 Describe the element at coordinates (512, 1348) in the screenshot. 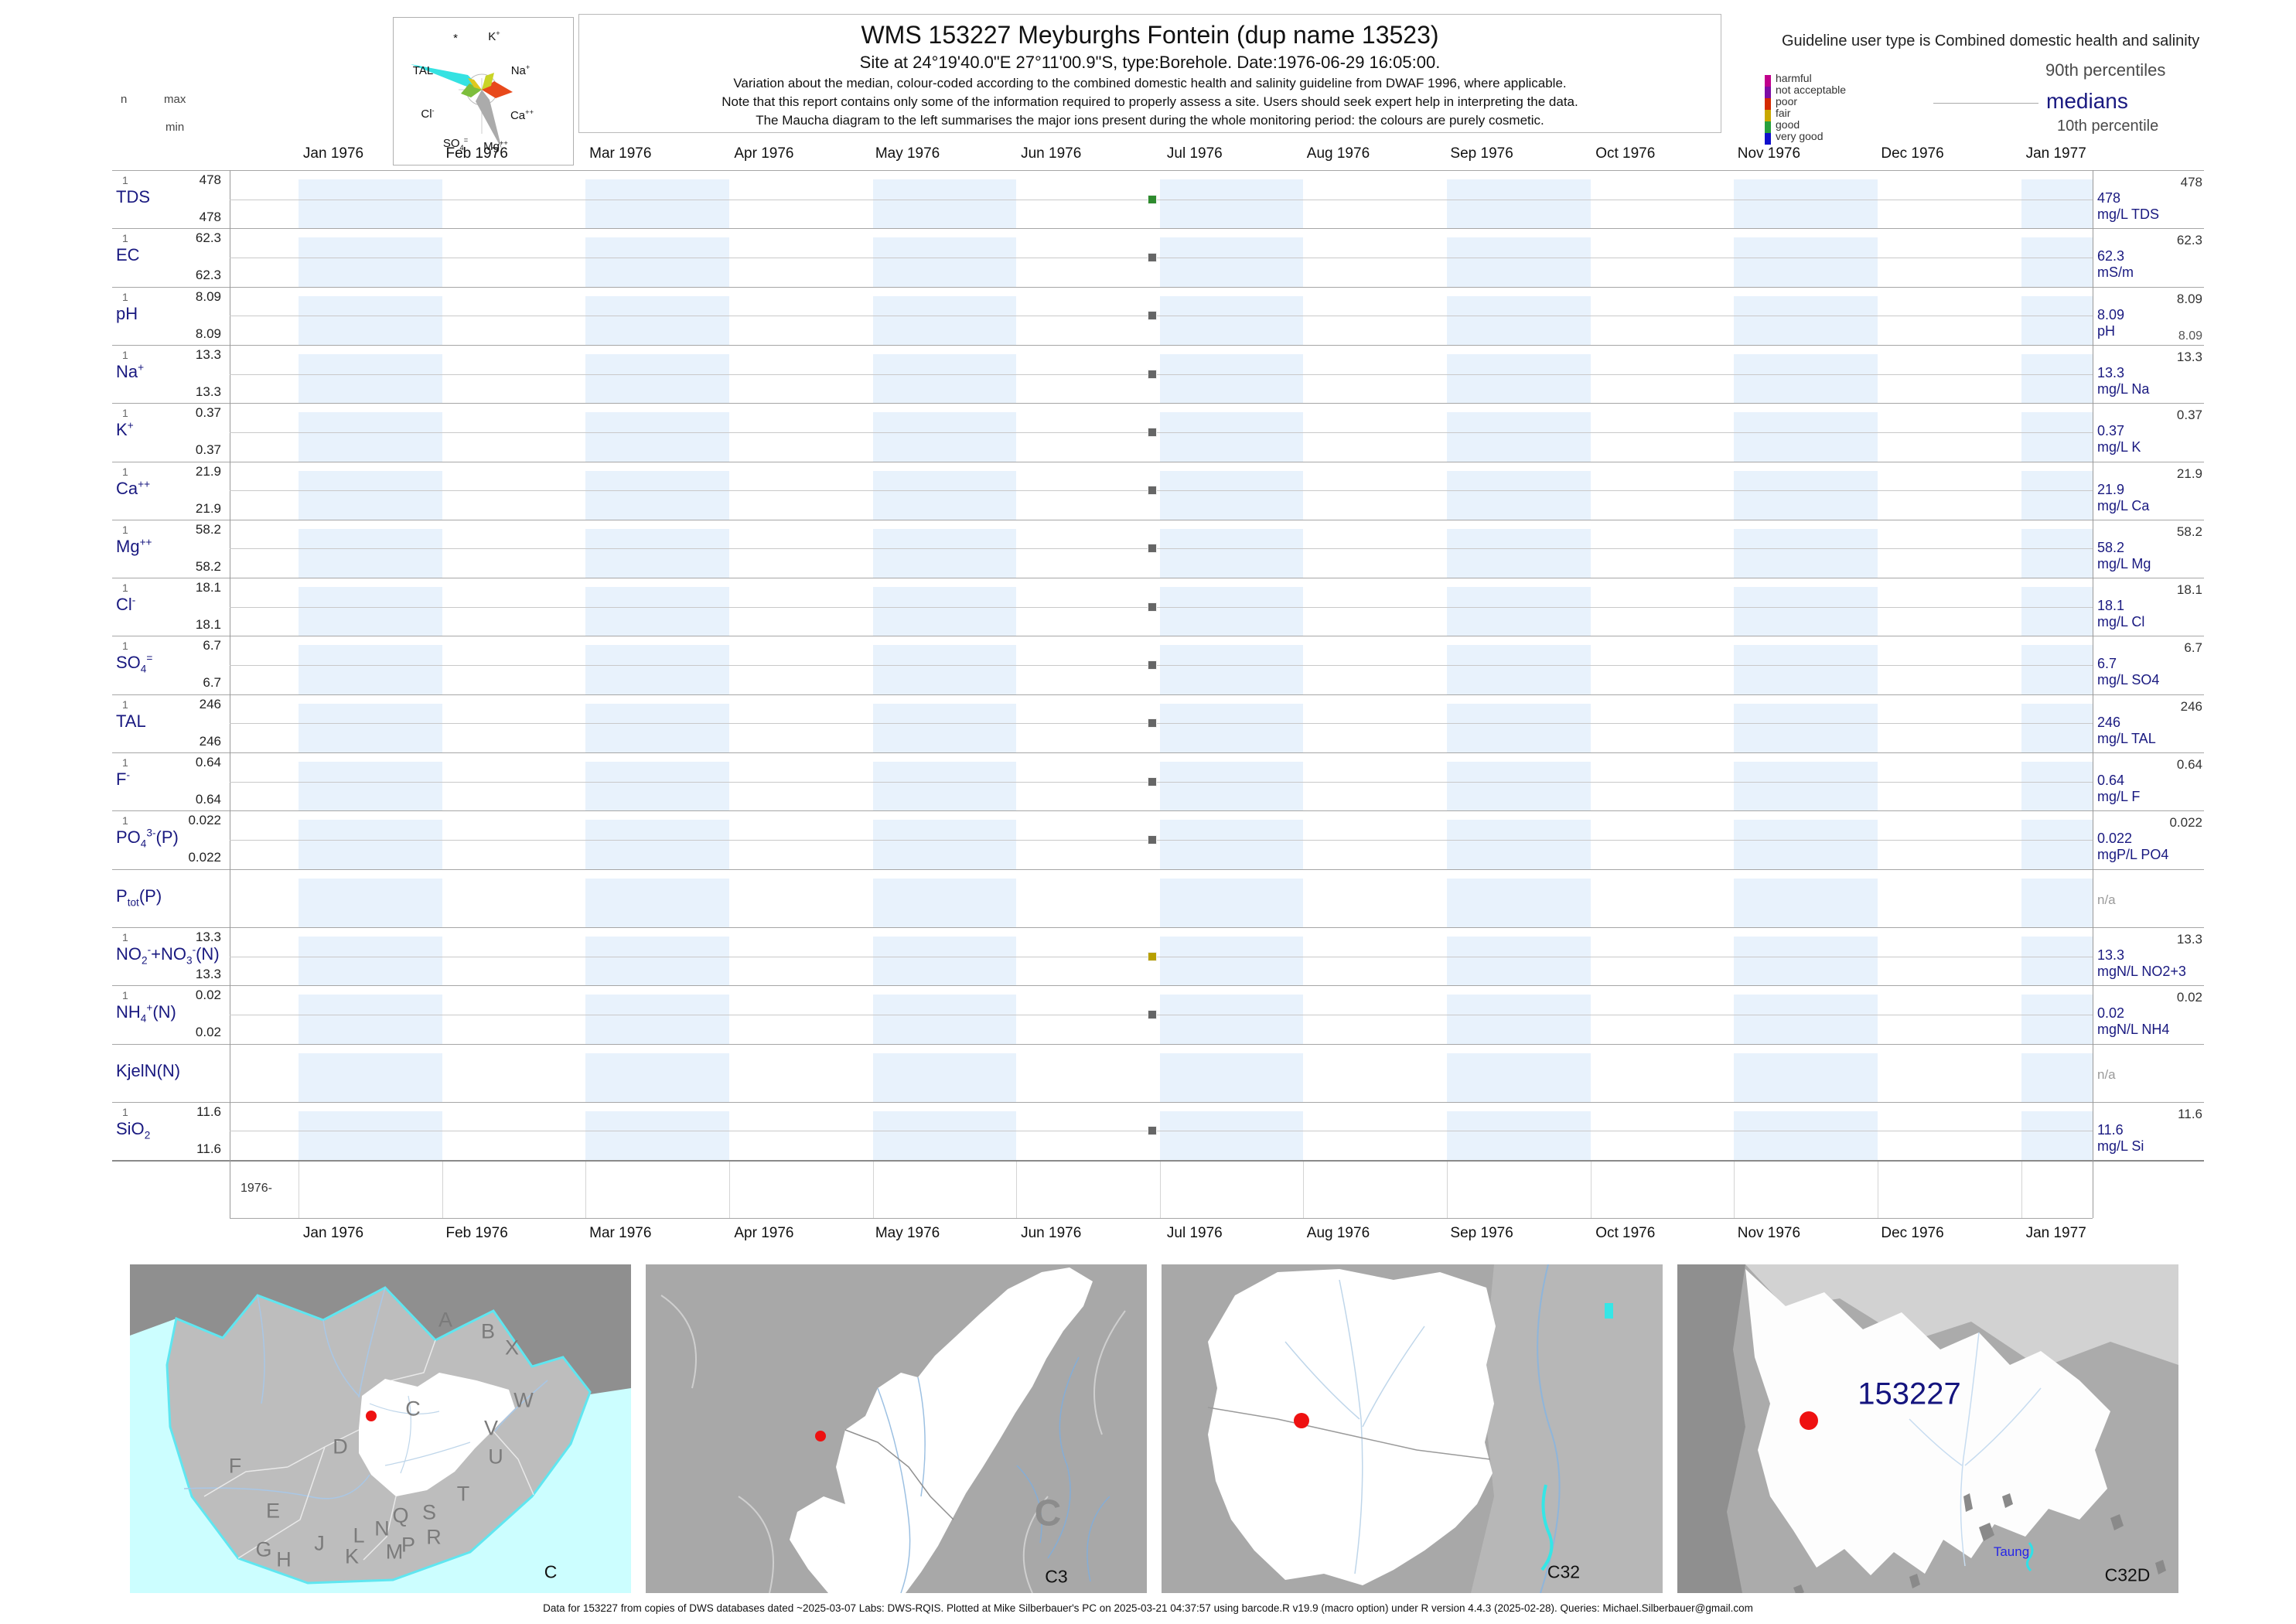

I see `drainage-region-letter-X: X` at that location.